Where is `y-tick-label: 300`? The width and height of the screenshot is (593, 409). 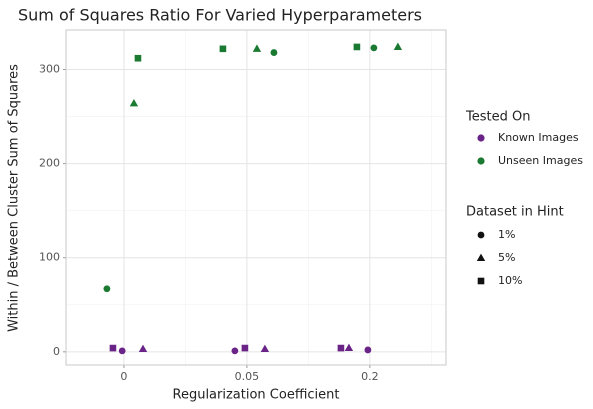
y-tick-label: 300 is located at coordinates (49, 69).